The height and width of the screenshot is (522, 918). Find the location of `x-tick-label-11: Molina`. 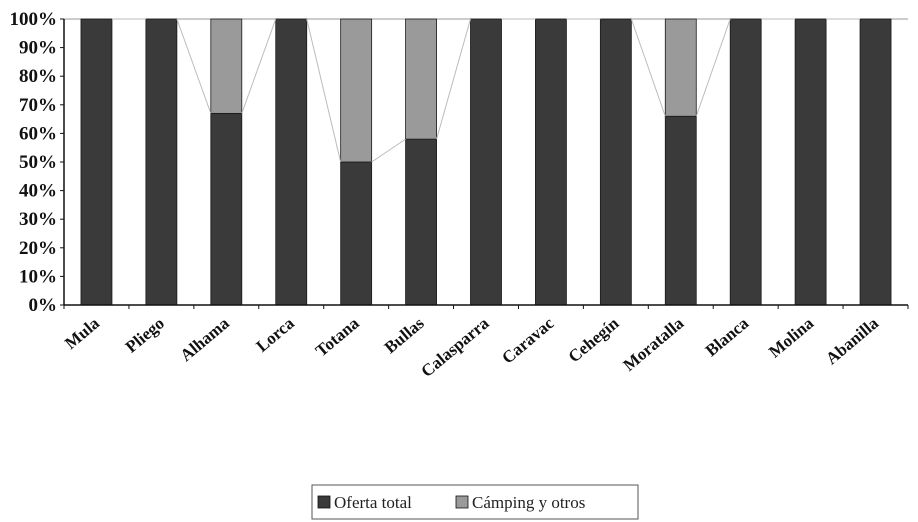

x-tick-label-11: Molina is located at coordinates (791, 337).